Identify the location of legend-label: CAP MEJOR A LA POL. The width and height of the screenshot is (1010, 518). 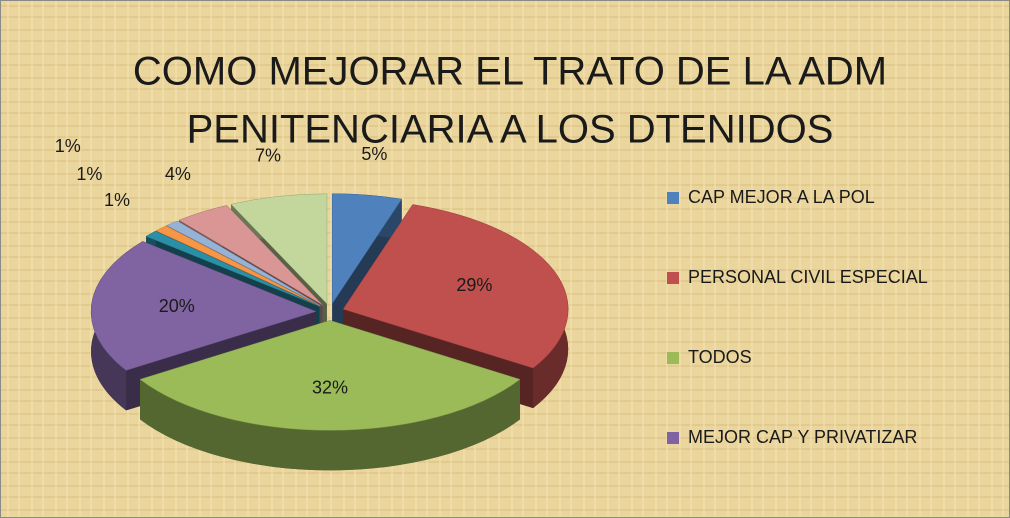
(781, 197).